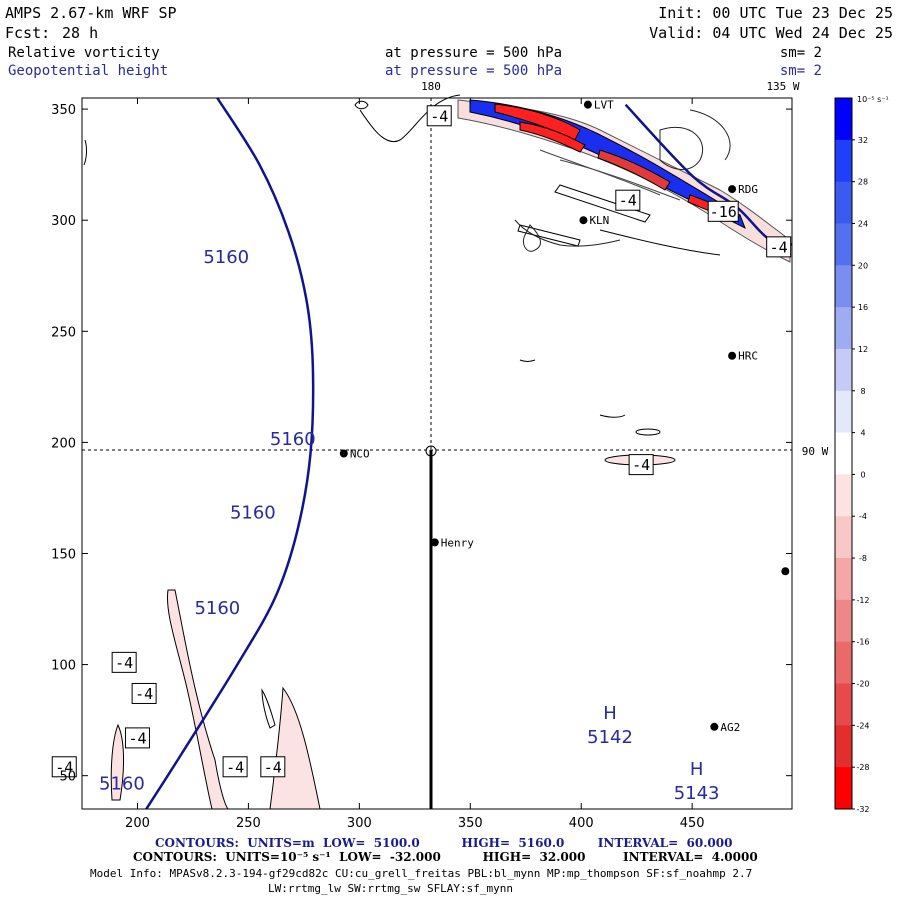  I want to click on station-label: LVT, so click(604, 105).